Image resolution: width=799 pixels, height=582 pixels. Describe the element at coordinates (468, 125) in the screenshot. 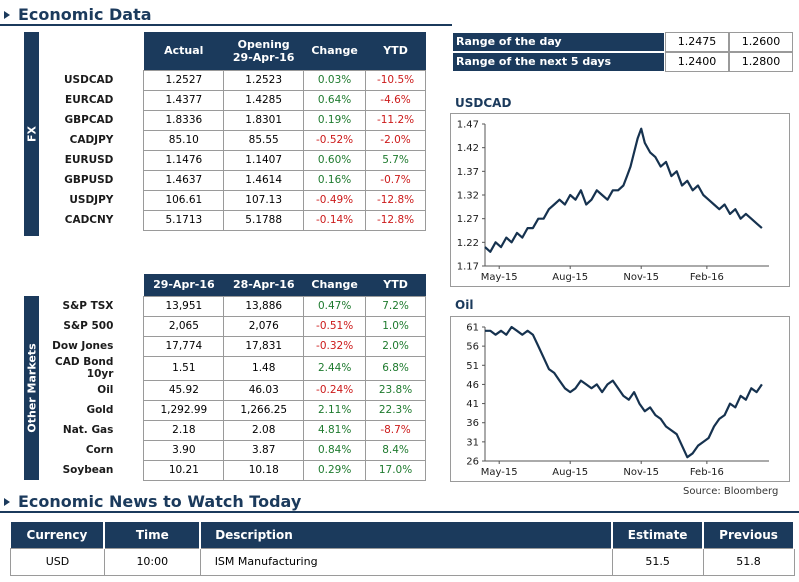

I see `usdcad-y-tick-label: 1.47` at that location.